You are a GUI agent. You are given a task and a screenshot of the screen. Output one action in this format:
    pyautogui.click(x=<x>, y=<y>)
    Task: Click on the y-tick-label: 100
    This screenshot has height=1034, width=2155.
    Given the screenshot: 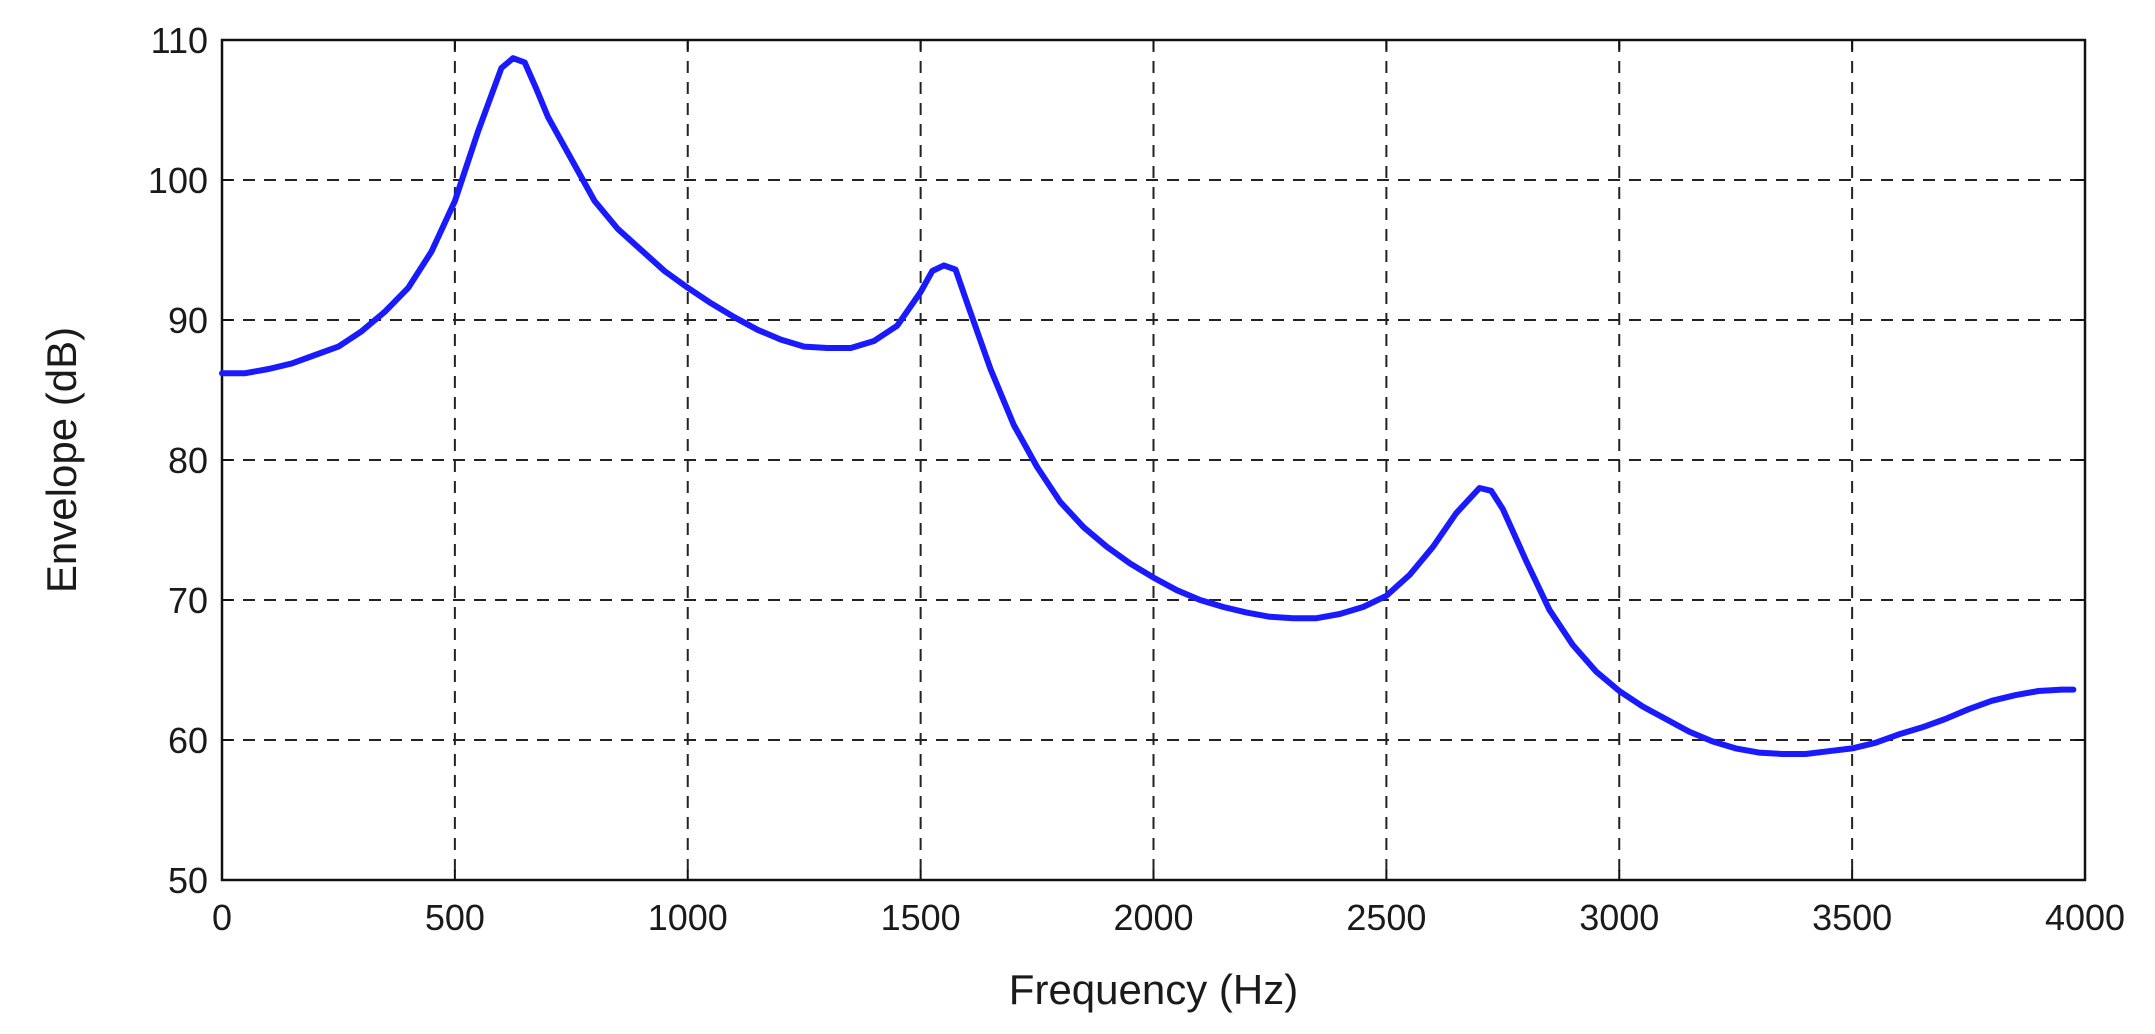 What is the action you would take?
    pyautogui.click(x=178, y=180)
    